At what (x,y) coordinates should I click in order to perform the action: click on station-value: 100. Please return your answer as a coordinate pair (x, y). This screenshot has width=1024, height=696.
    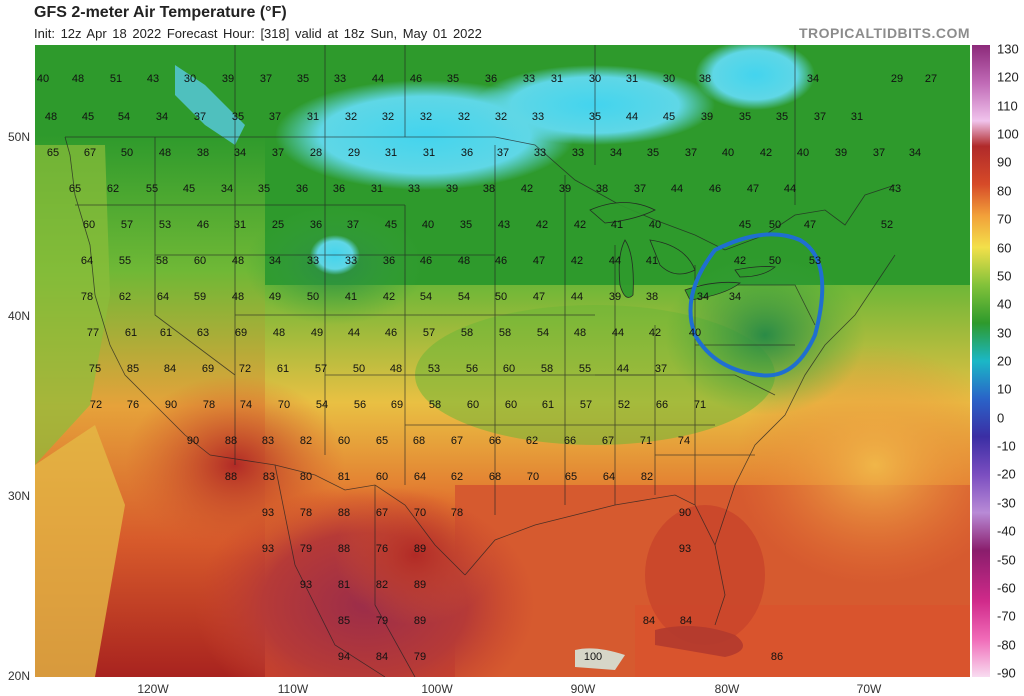
    Looking at the image, I should click on (593, 657).